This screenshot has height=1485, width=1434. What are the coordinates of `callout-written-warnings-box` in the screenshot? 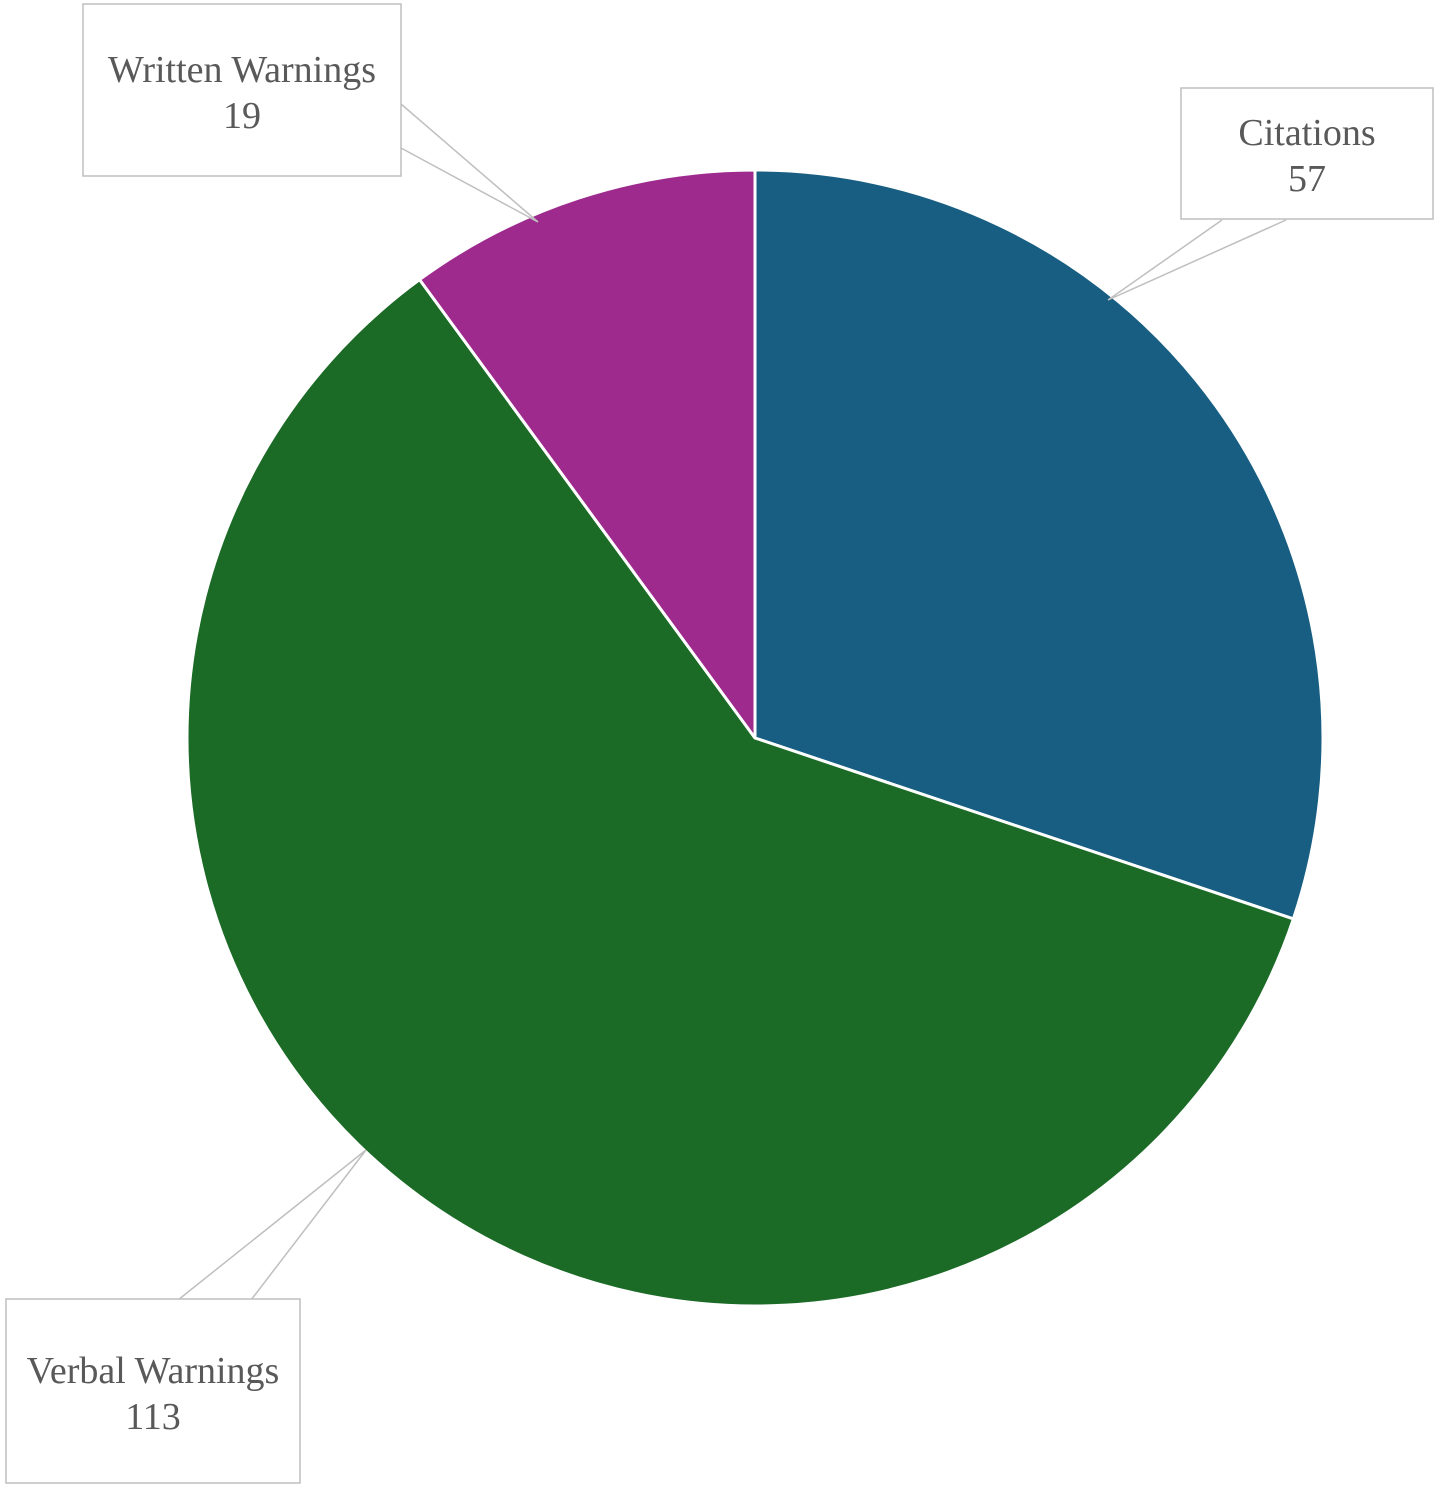 It's located at (242, 90).